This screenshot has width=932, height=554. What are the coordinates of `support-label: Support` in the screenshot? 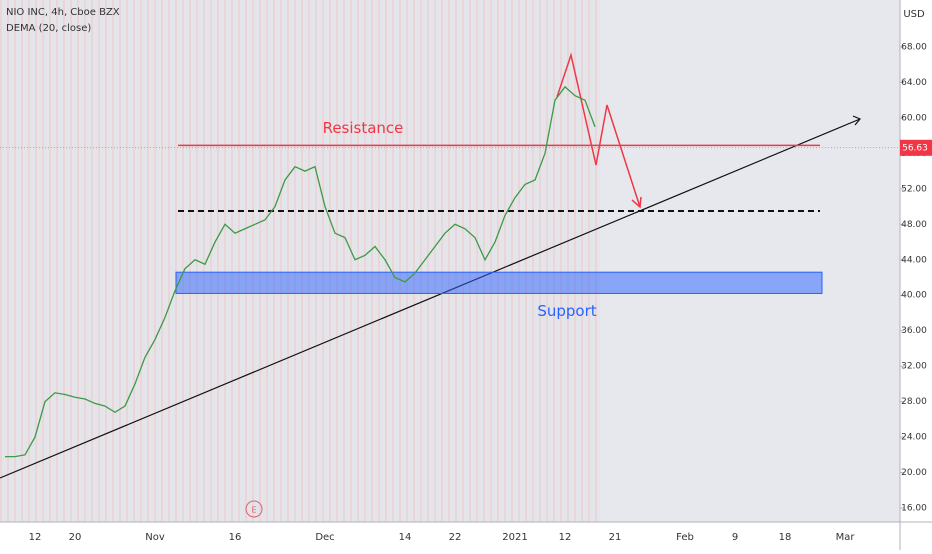 It's located at (566, 311).